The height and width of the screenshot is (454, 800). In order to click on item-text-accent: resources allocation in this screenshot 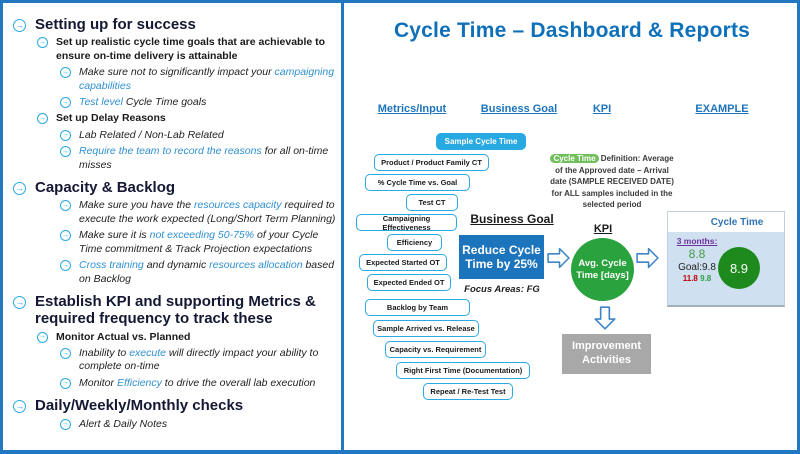, I will do `click(256, 265)`.